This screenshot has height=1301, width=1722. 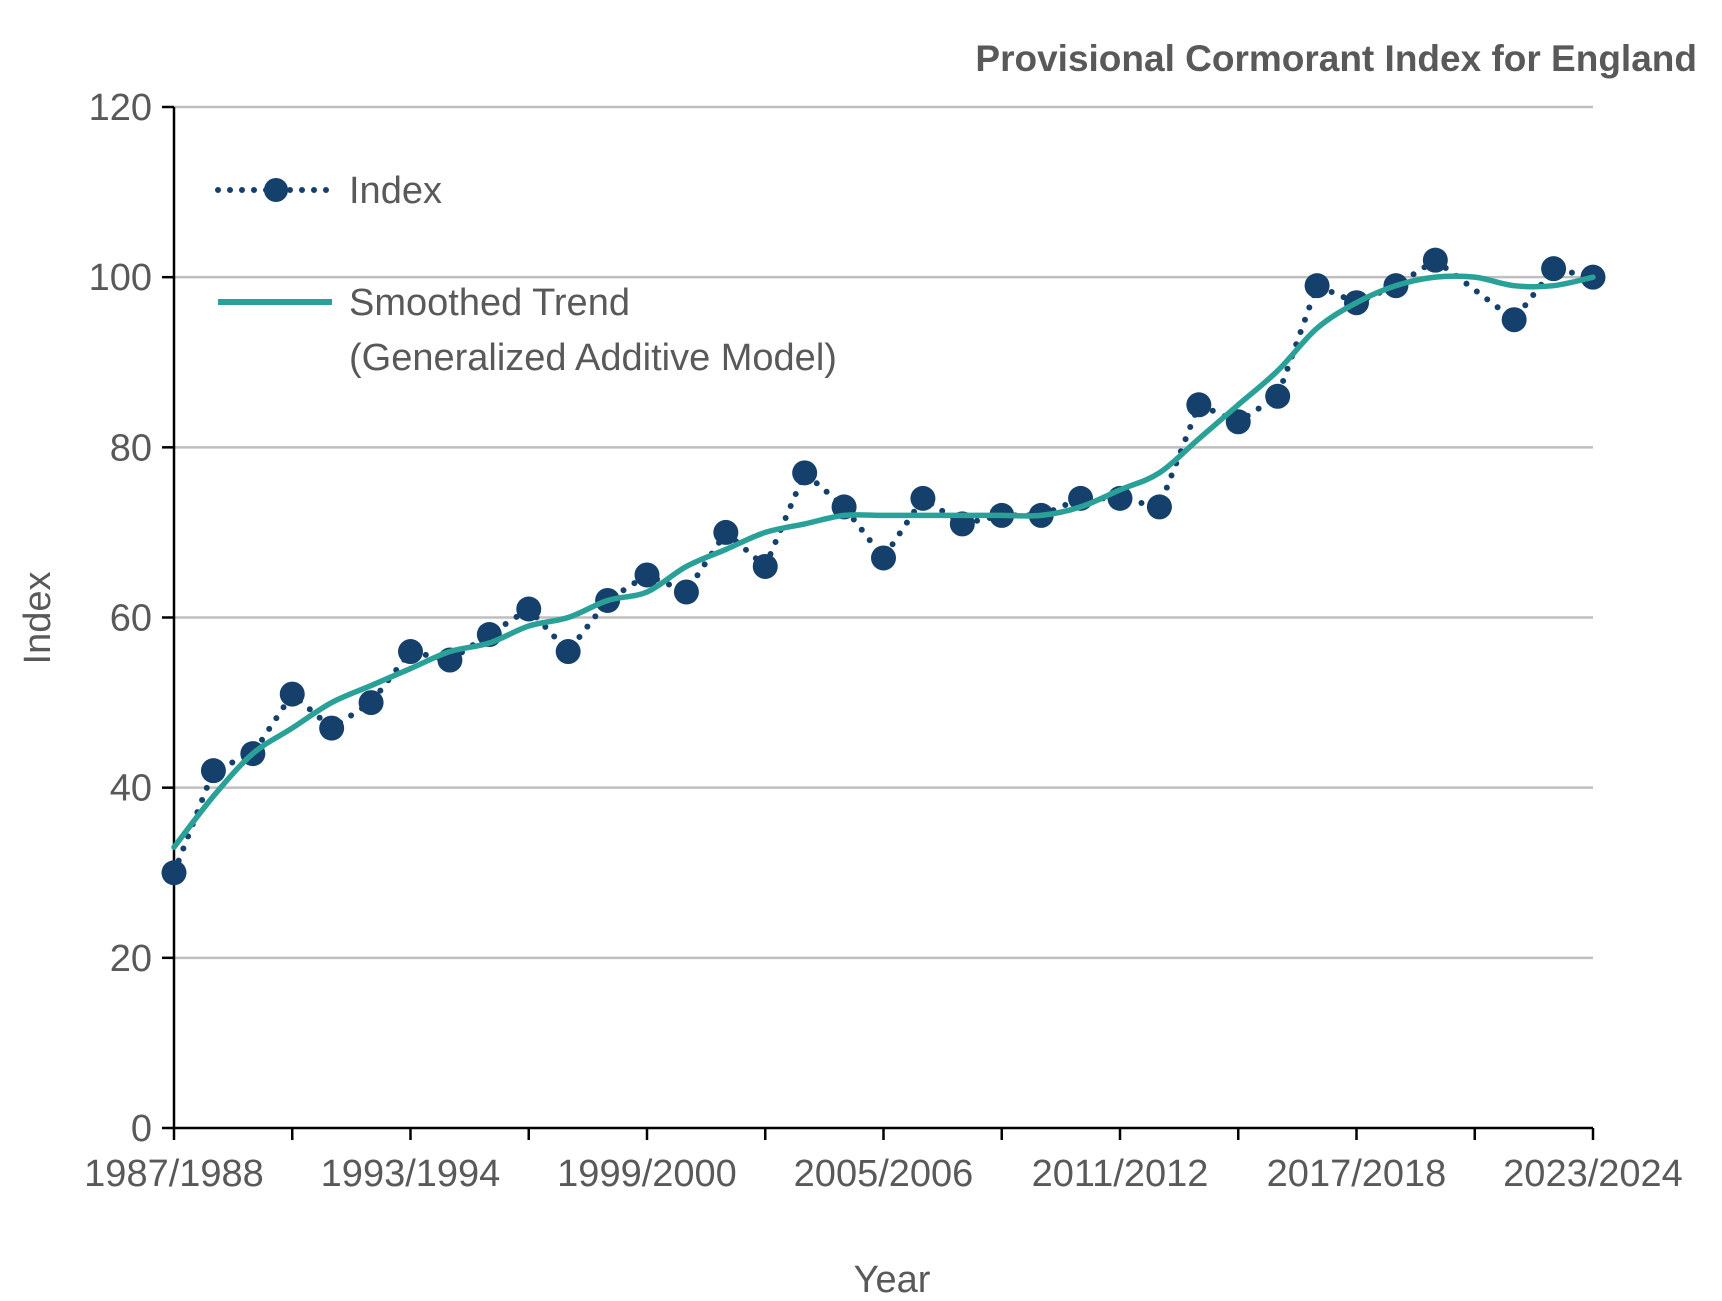 What do you see at coordinates (884, 1174) in the screenshot?
I see `x-tick-label: 2005/2006` at bounding box center [884, 1174].